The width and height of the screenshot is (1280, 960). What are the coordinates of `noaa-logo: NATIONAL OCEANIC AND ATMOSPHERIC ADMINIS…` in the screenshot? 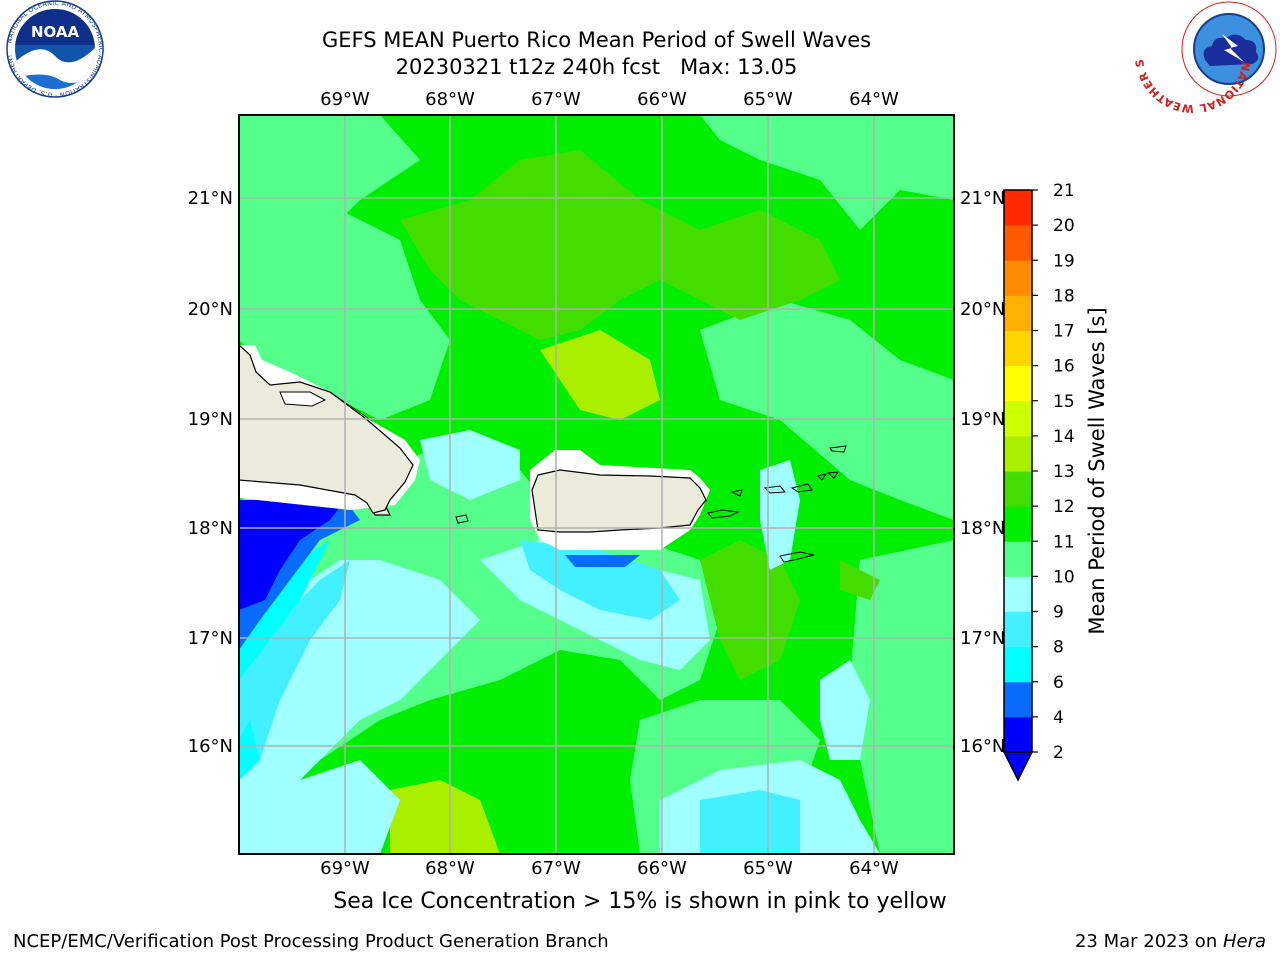 It's located at (52, 49).